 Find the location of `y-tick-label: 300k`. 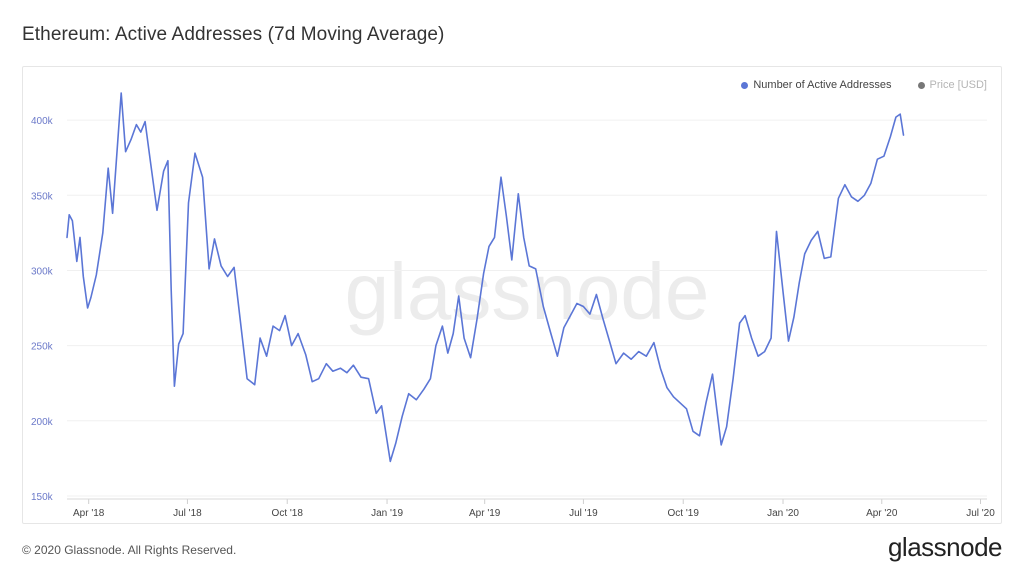

y-tick-label: 300k is located at coordinates (42, 271).